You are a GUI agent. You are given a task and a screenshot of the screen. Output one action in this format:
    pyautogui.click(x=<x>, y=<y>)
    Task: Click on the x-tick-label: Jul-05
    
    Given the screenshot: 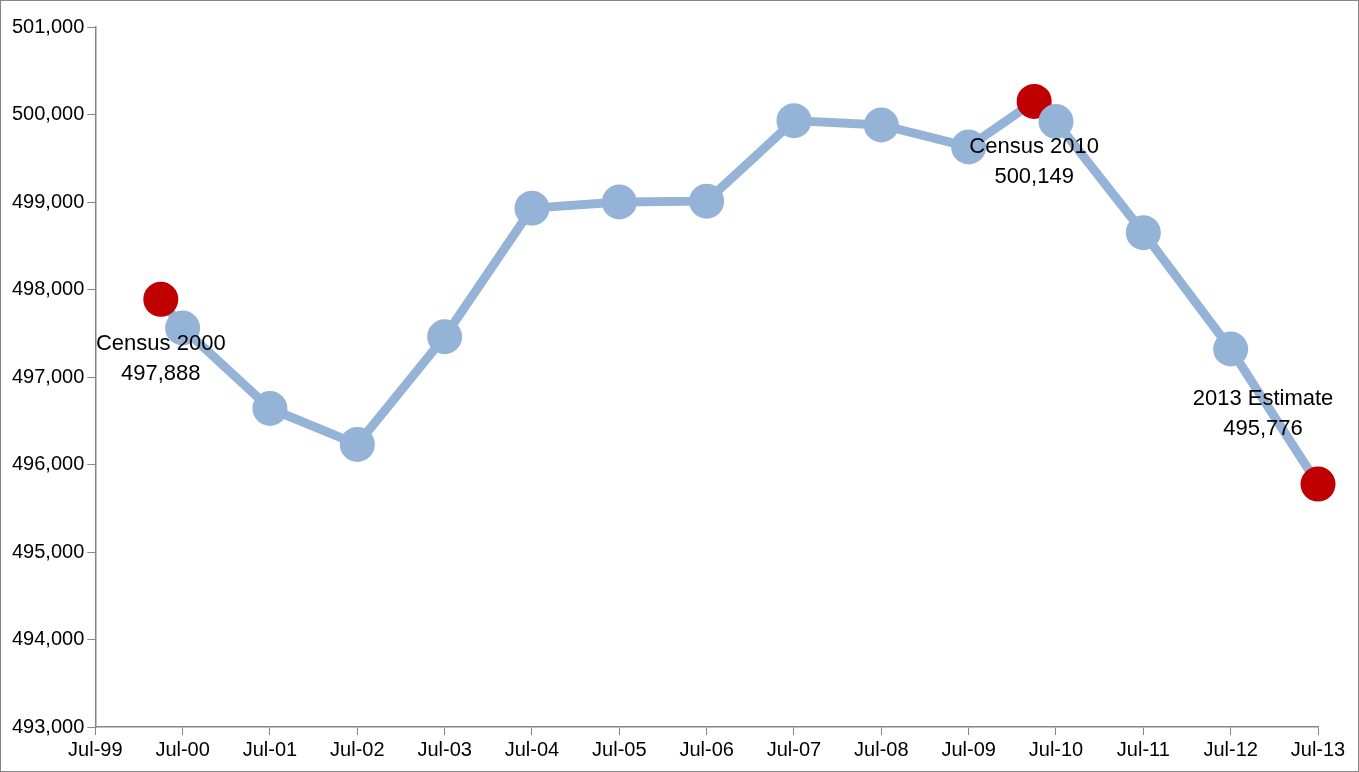 What is the action you would take?
    pyautogui.click(x=619, y=748)
    